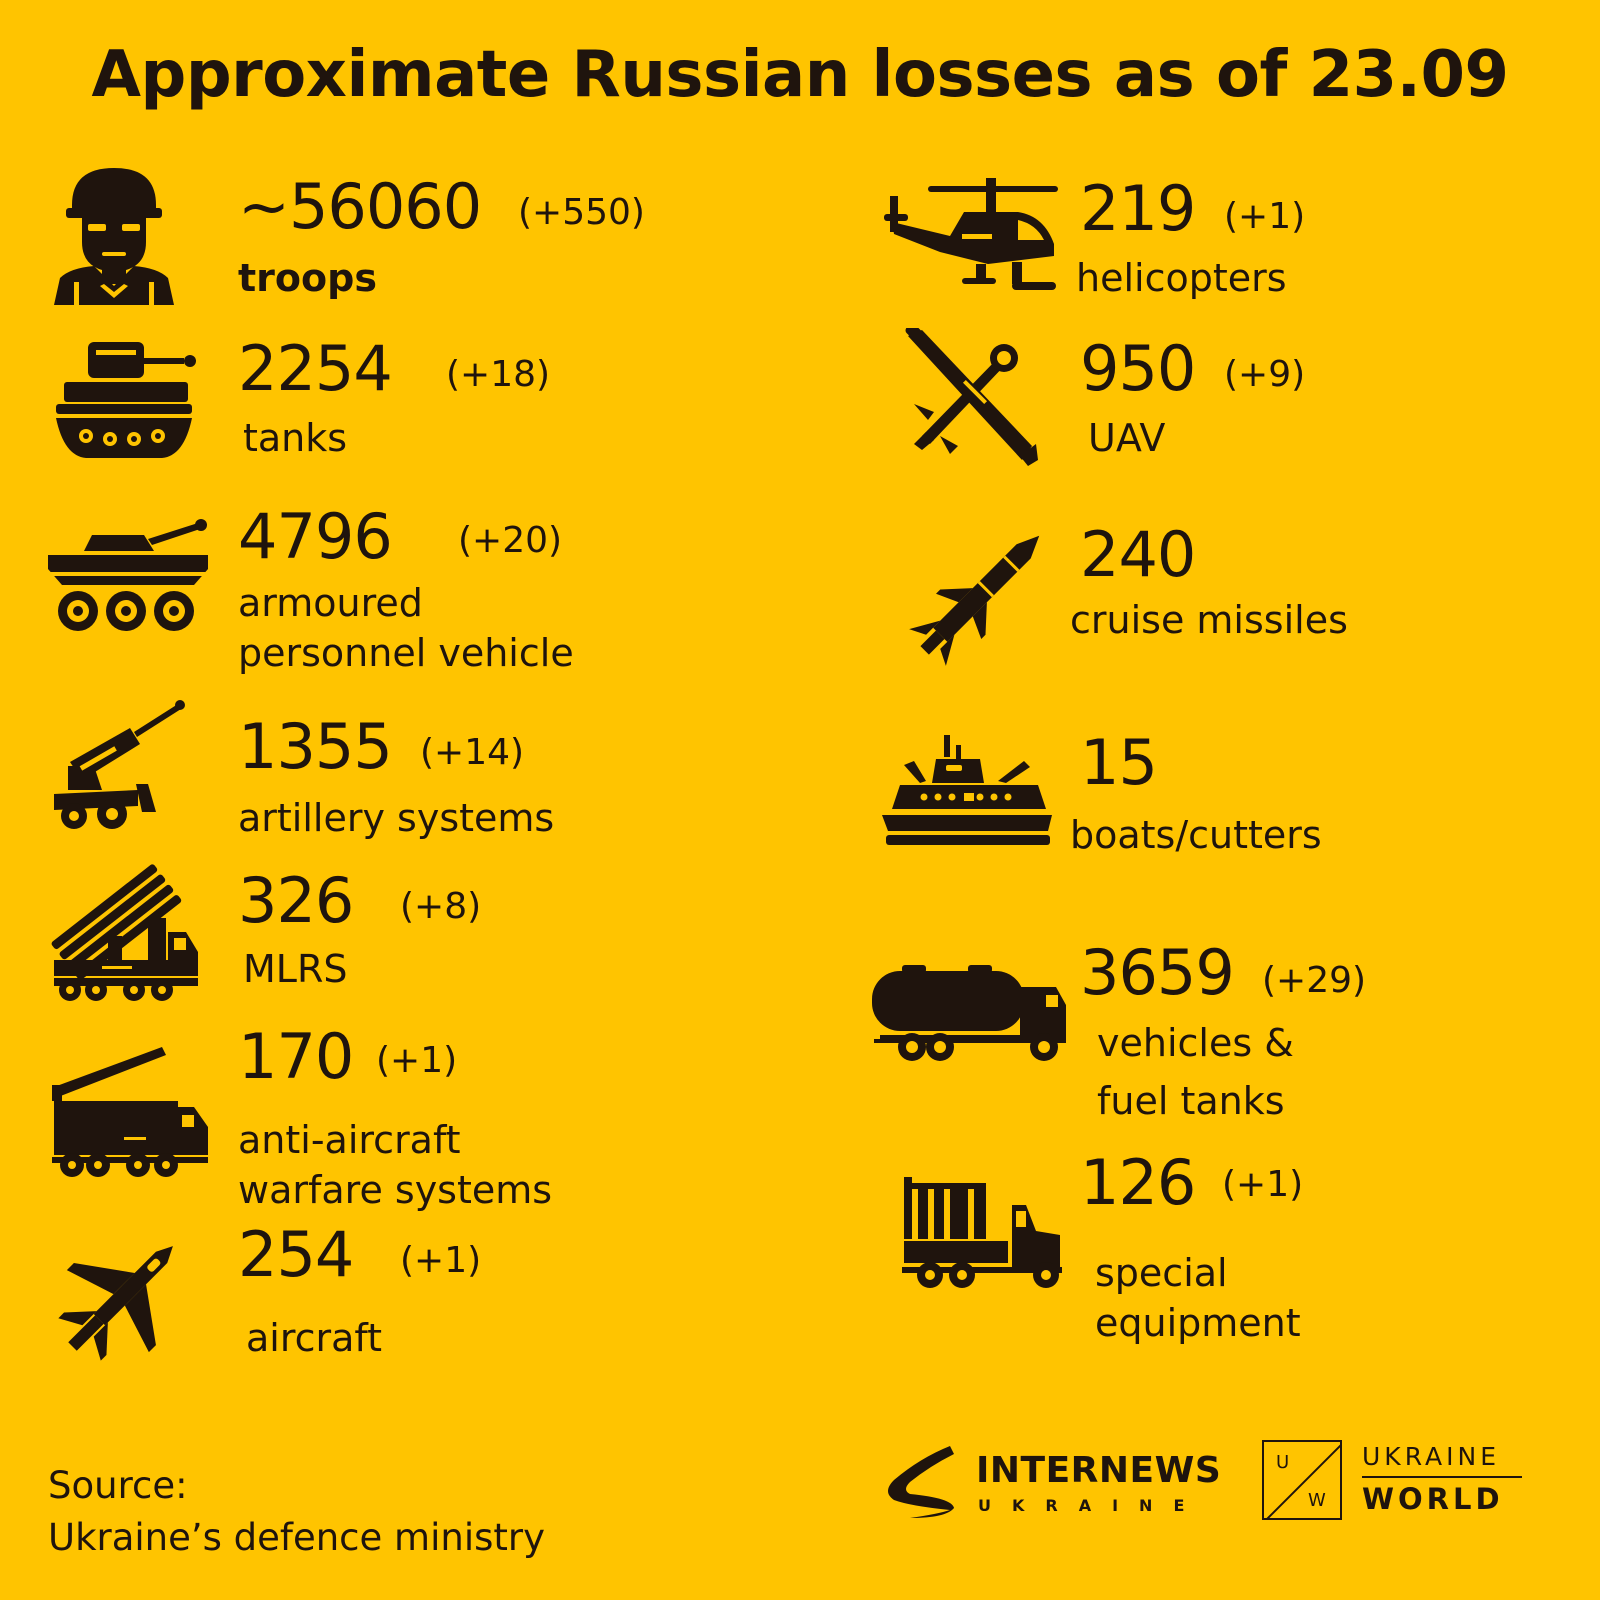 The height and width of the screenshot is (1600, 1600). I want to click on source-note: Source: Ukraine’s defence ministry, so click(296, 1512).